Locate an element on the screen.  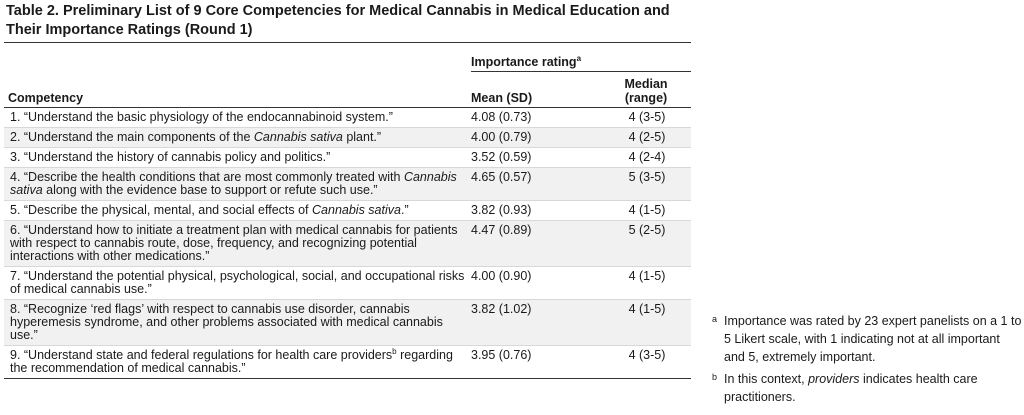
importance-rating-header: Importance ratinga is located at coordinates (581, 57).